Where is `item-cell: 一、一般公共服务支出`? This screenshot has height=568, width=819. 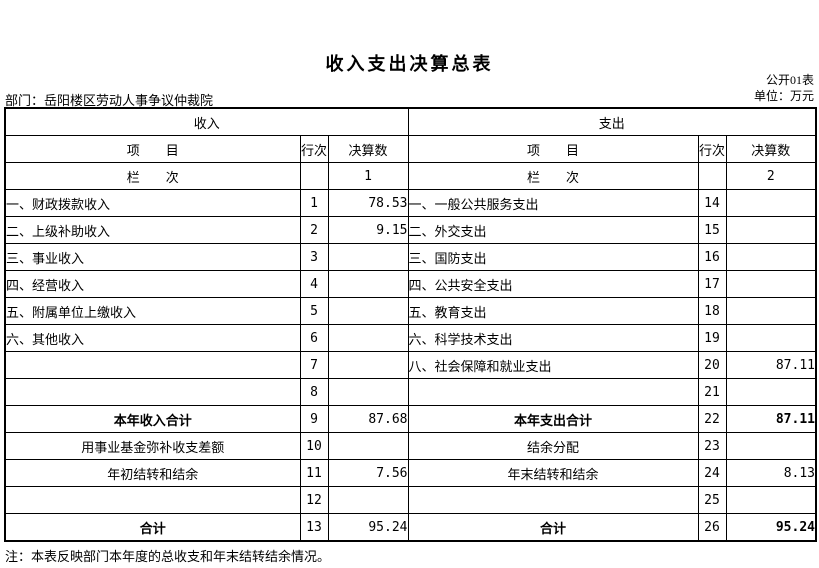
item-cell: 一、一般公共服务支出 is located at coordinates (553, 203).